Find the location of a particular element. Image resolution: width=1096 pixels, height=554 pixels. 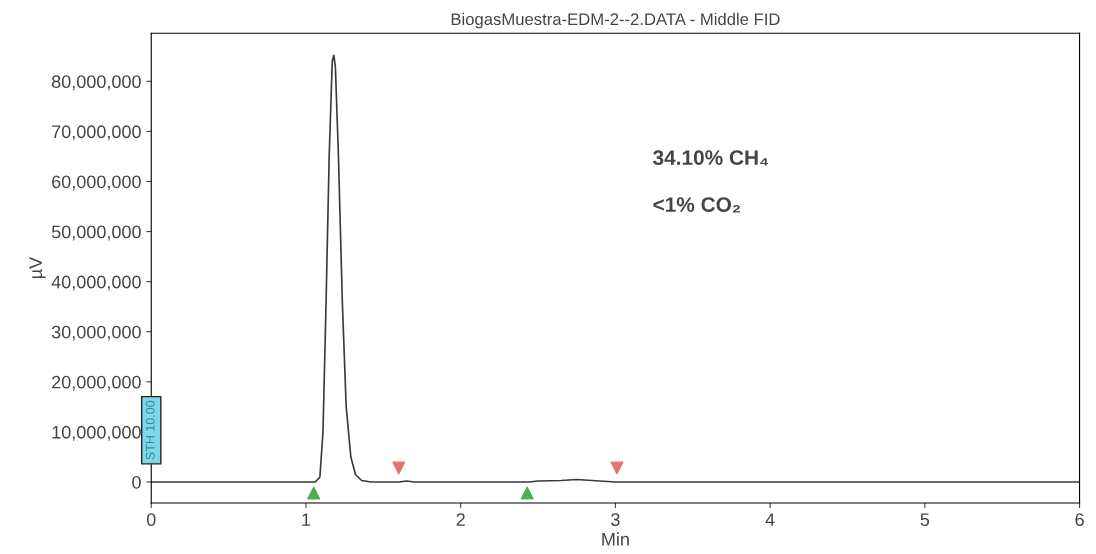

y-tick-label: 50,000,000 is located at coordinates (96, 233).